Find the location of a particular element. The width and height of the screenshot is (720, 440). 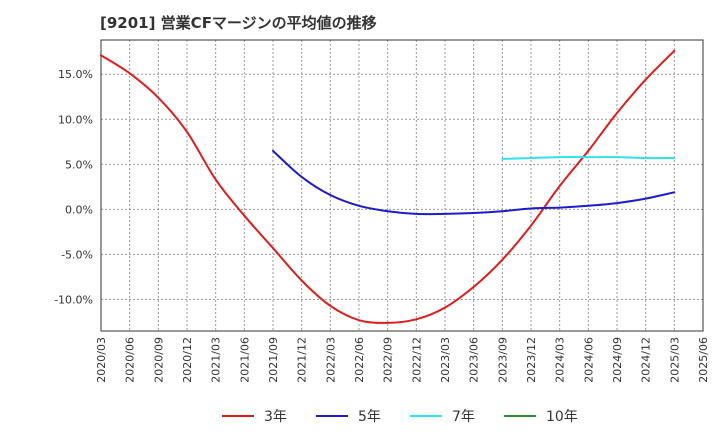

legend-label: 5年 is located at coordinates (369, 417).